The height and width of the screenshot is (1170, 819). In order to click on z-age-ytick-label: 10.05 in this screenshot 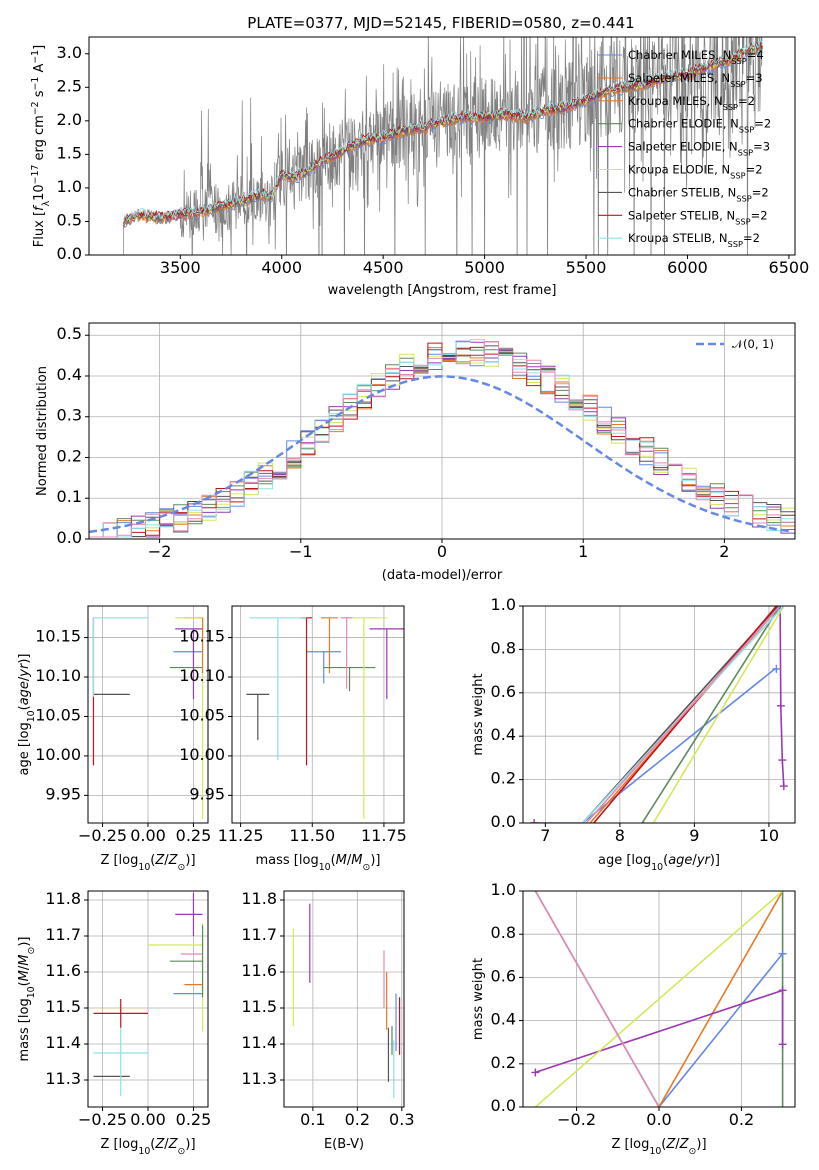, I will do `click(58, 714)`.